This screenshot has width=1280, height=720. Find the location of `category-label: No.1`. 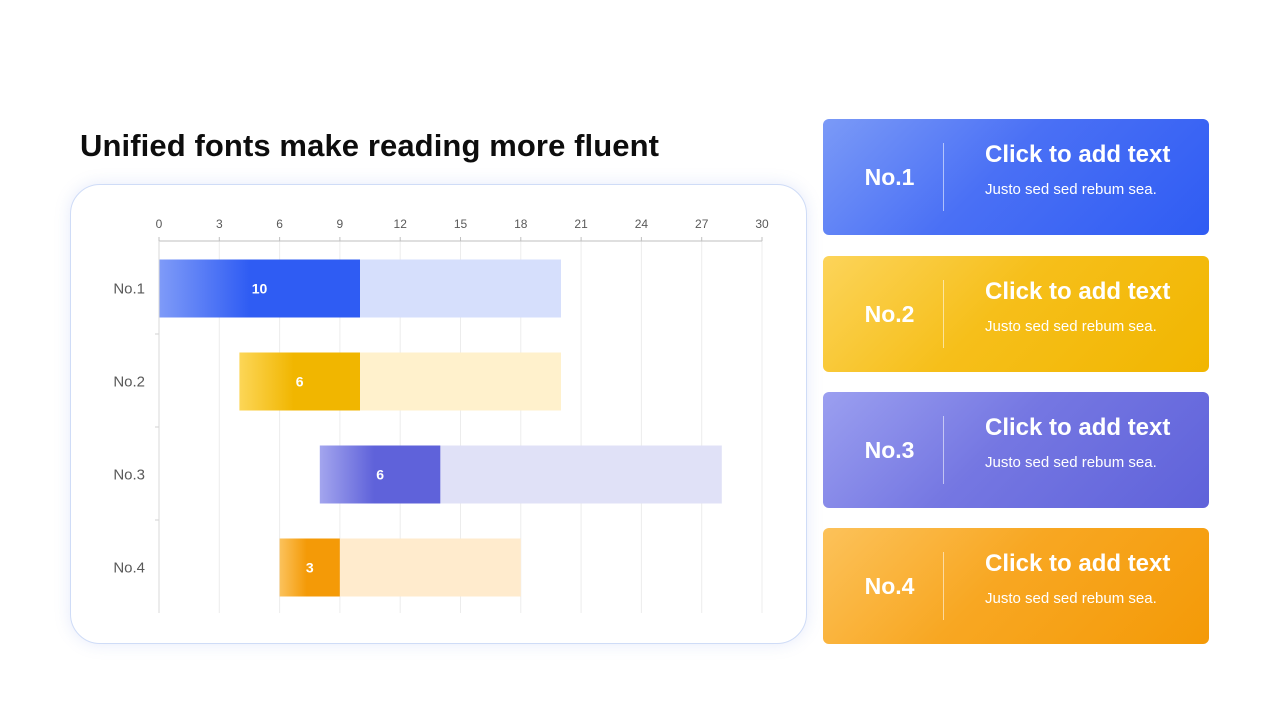

category-label: No.1 is located at coordinates (129, 289).